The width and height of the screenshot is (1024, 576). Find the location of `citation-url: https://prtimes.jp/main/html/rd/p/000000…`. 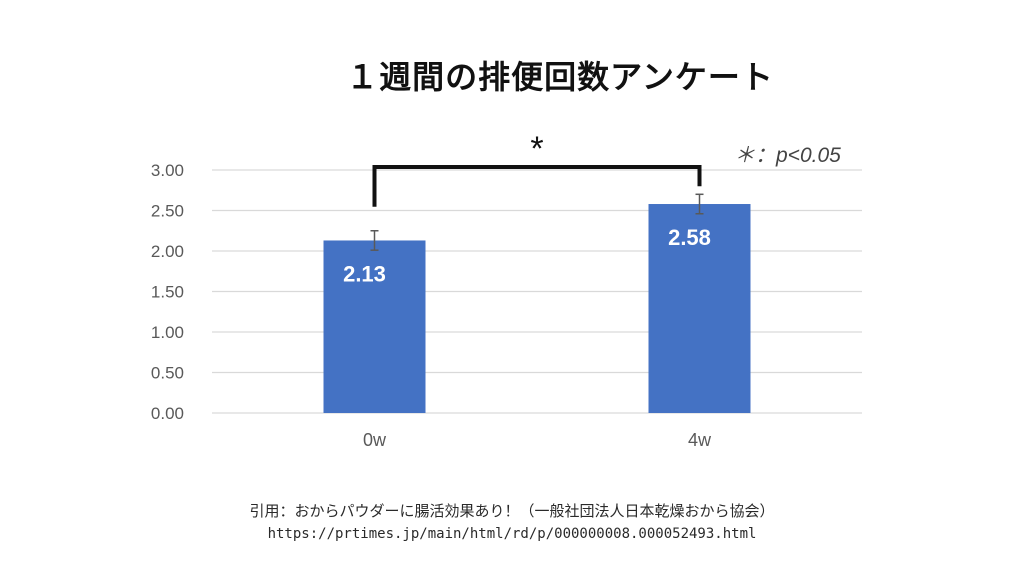

citation-url: https://prtimes.jp/main/html/rd/p/000000… is located at coordinates (512, 534).